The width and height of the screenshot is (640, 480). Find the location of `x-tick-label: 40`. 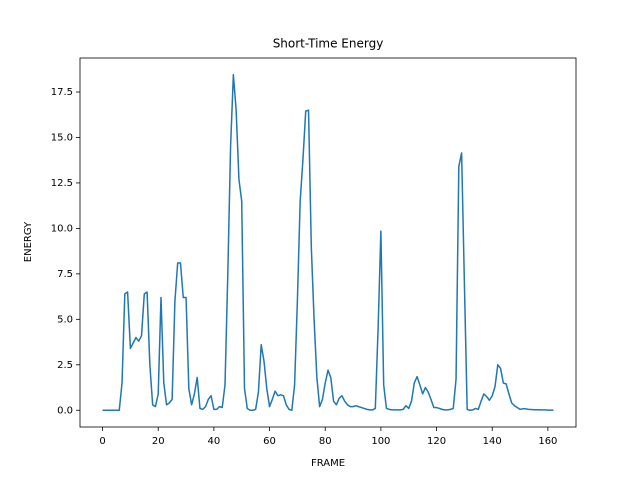

x-tick-label: 40 is located at coordinates (214, 441).